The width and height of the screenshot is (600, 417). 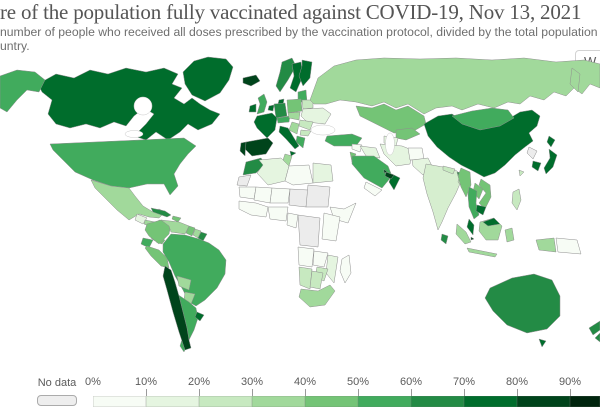 What do you see at coordinates (305, 73) in the screenshot?
I see `country-finland` at bounding box center [305, 73].